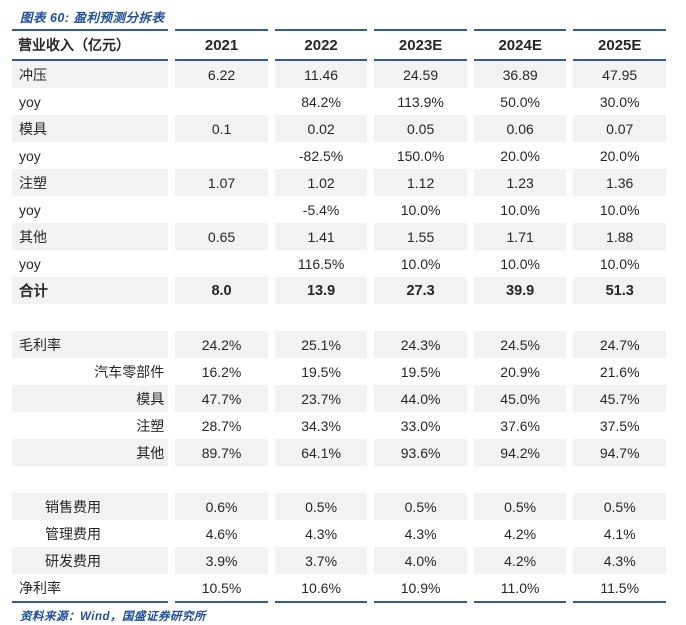  Describe the element at coordinates (420, 101) in the screenshot. I see `cell-value: 113.9%` at that location.